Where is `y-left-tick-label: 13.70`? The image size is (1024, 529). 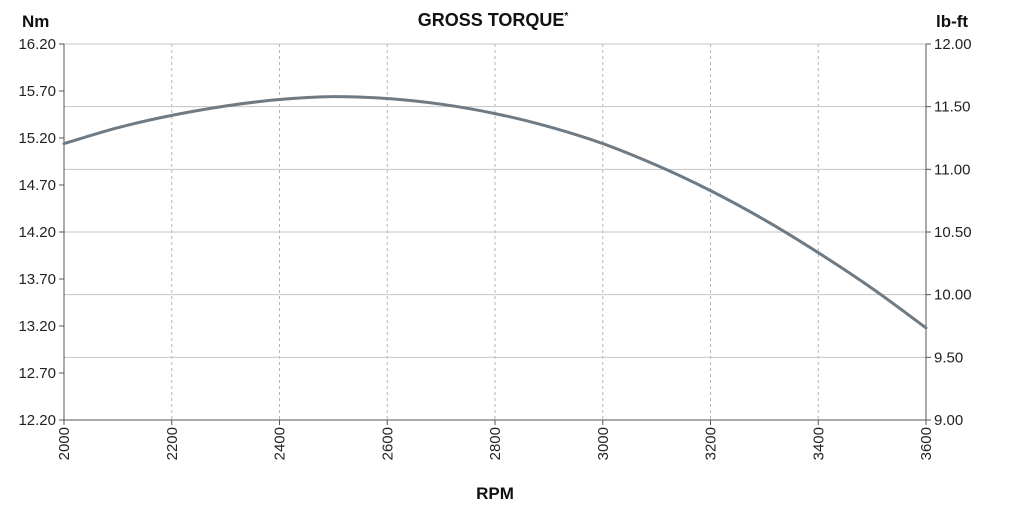
y-left-tick-label: 13.70 is located at coordinates (37, 279).